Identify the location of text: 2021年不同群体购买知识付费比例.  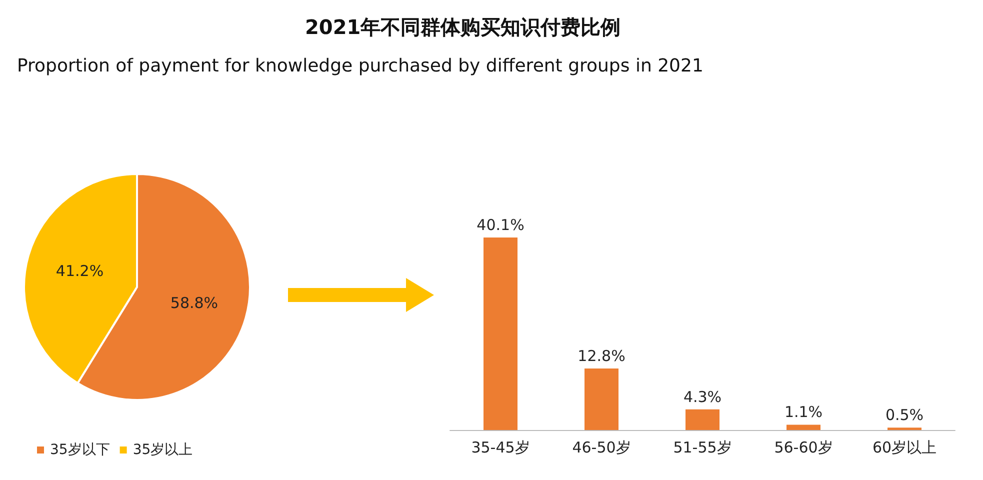
(463, 27).